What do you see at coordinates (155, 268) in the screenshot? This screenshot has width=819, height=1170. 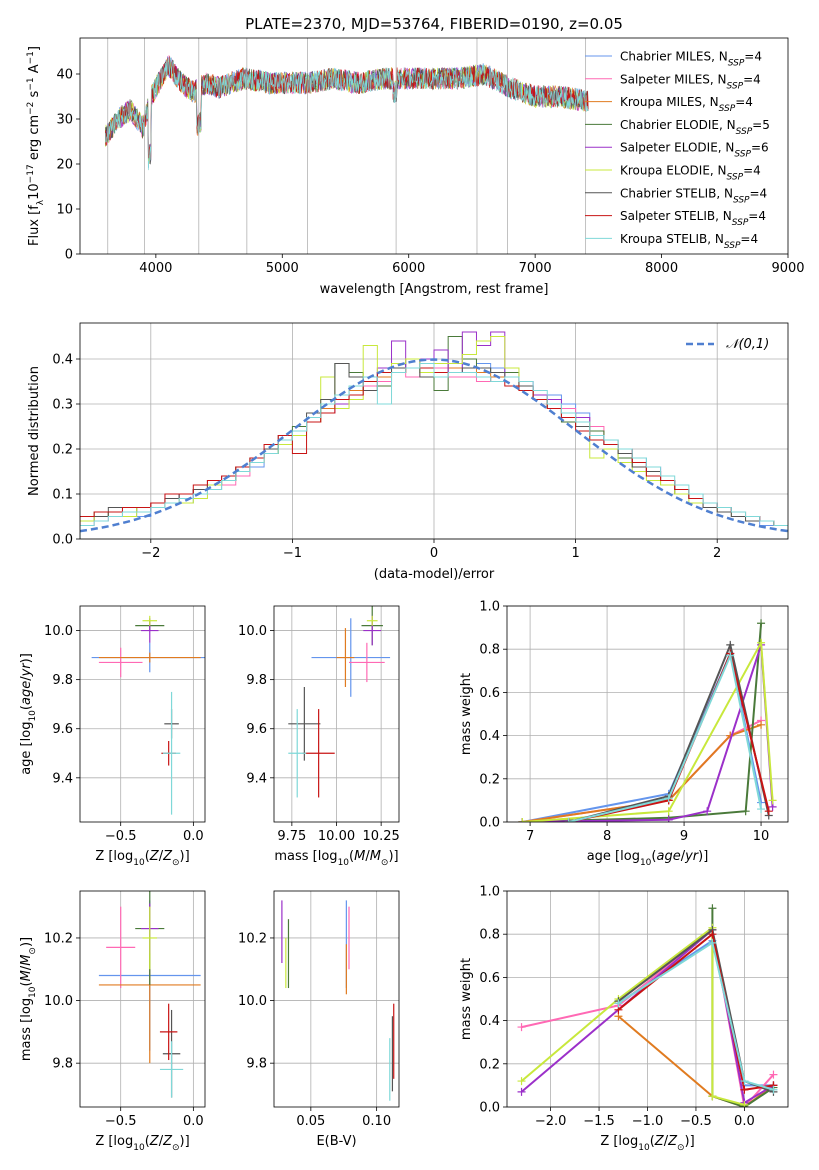 I see `x-tick-label: 4000` at bounding box center [155, 268].